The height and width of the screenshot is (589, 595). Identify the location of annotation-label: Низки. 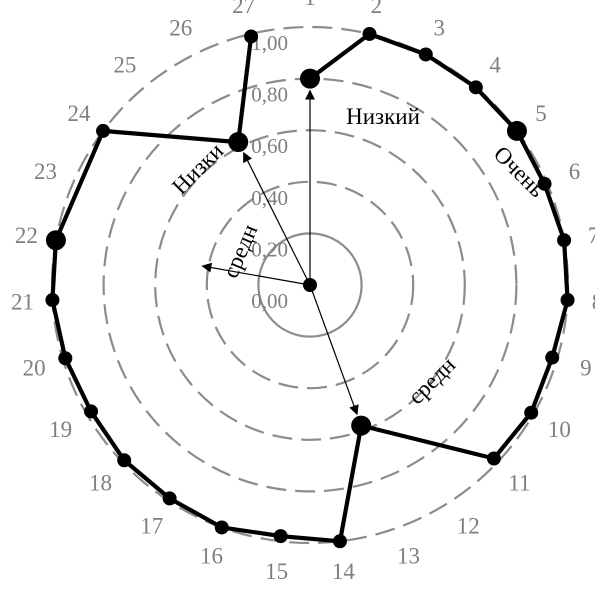
(197, 168).